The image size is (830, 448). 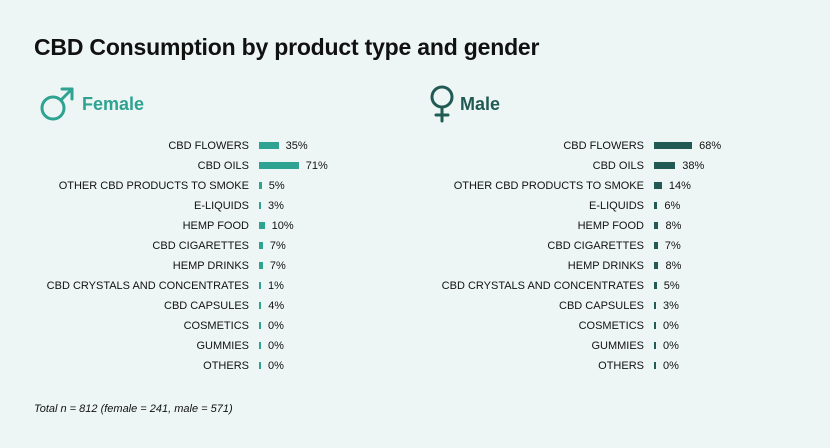 I want to click on male-bar-row: HEMP FOOD 8%, so click(x=600, y=226).